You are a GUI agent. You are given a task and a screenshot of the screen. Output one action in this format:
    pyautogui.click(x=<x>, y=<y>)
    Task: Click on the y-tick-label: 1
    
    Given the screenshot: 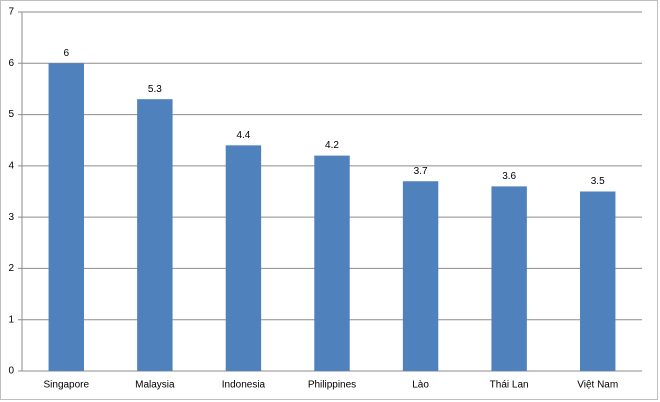 What is the action you would take?
    pyautogui.click(x=11, y=319)
    